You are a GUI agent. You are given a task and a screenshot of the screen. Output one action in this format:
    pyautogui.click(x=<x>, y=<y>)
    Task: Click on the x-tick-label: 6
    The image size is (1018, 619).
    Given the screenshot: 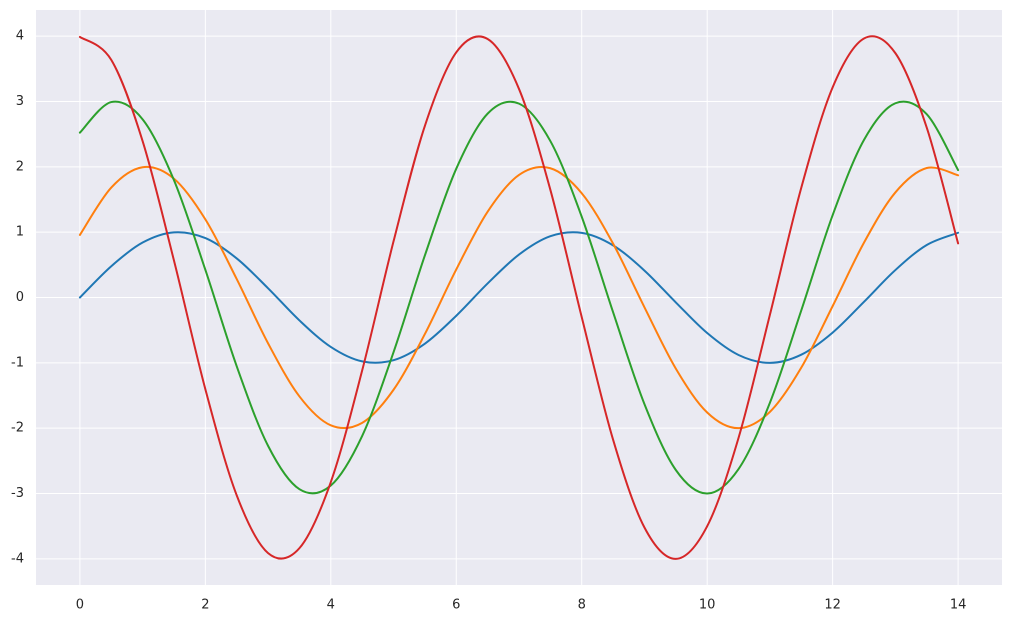 What is the action you would take?
    pyautogui.click(x=456, y=605)
    